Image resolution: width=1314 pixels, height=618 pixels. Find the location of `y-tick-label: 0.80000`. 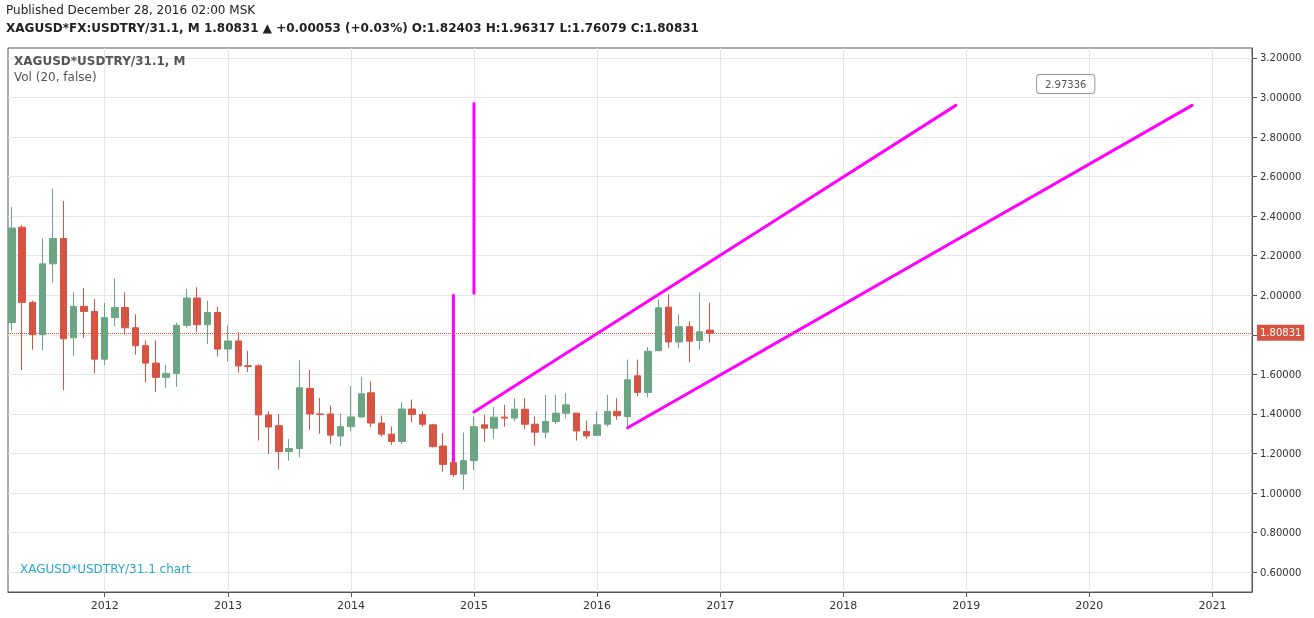

y-tick-label: 0.80000 is located at coordinates (1281, 533).